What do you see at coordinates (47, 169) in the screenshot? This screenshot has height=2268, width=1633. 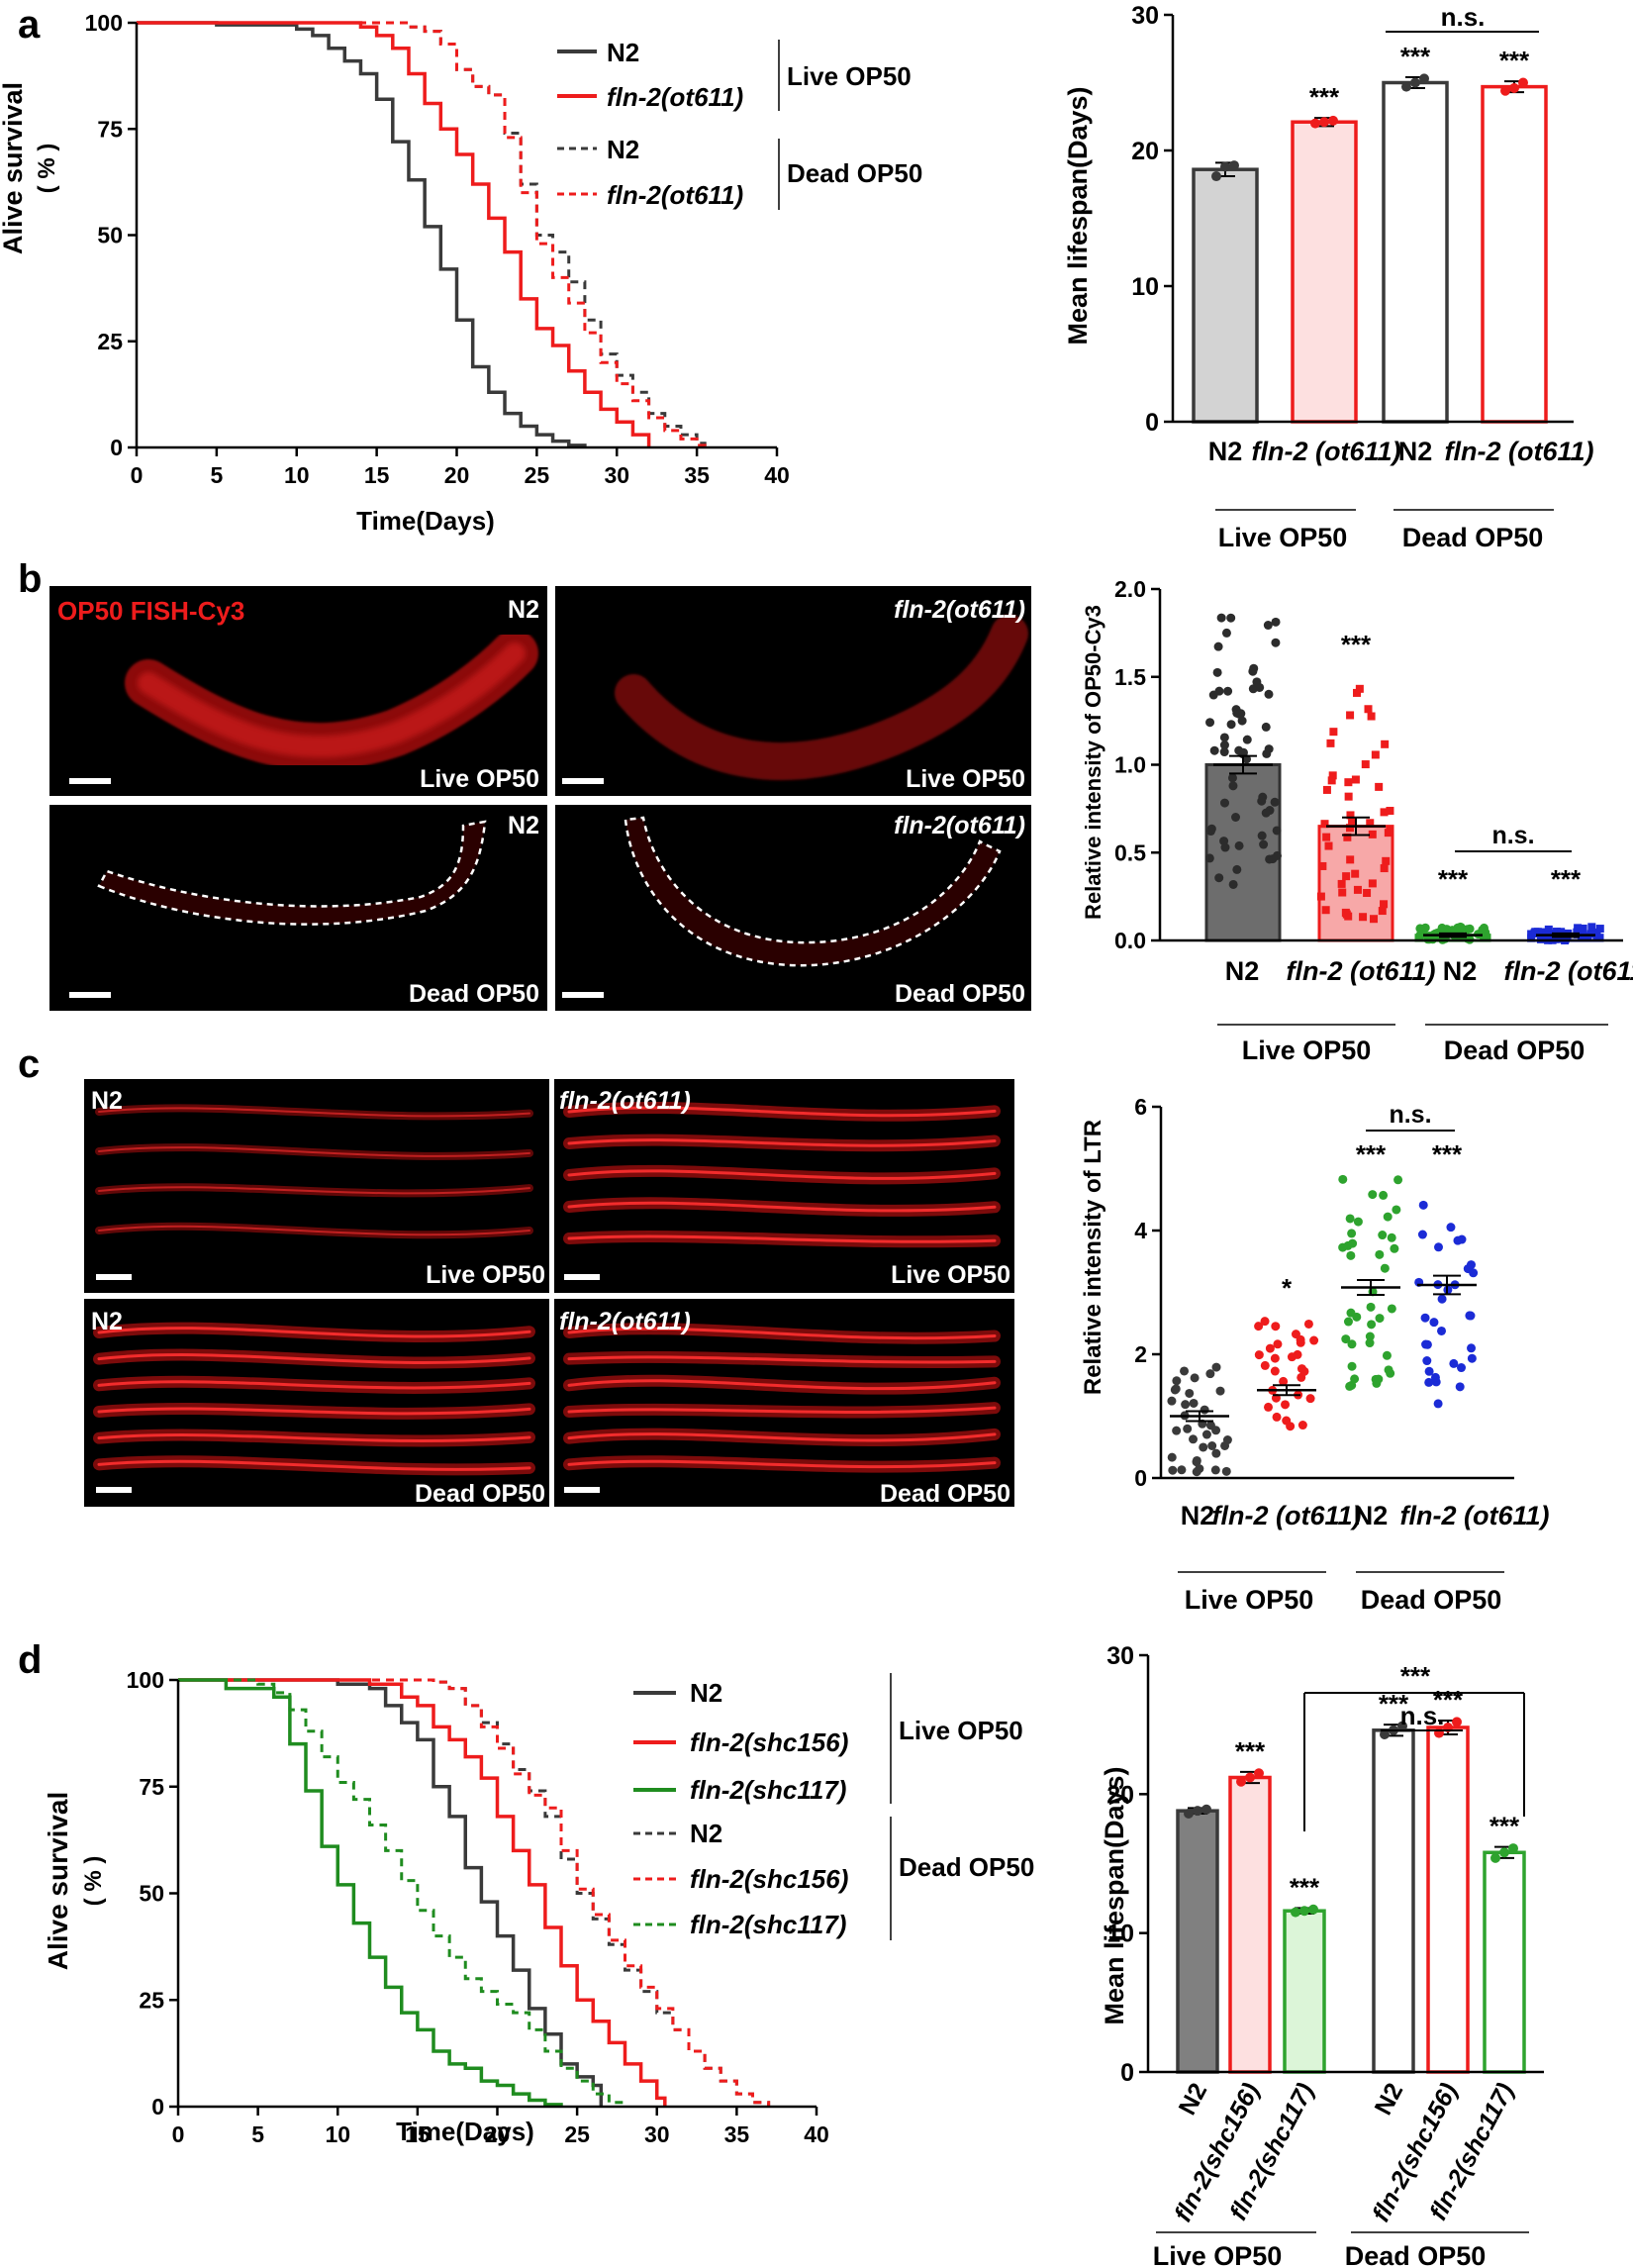 I see `y-axis-unit: ( % )` at bounding box center [47, 169].